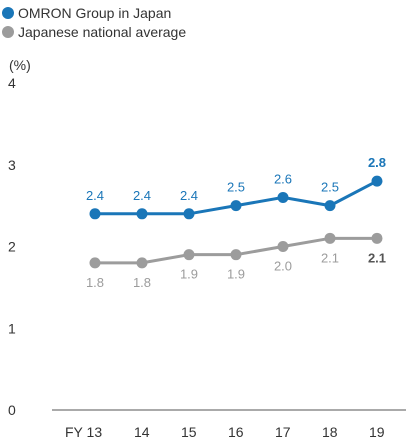 The height and width of the screenshot is (442, 408). What do you see at coordinates (189, 432) in the screenshot?
I see `x-tick-label: 15` at bounding box center [189, 432].